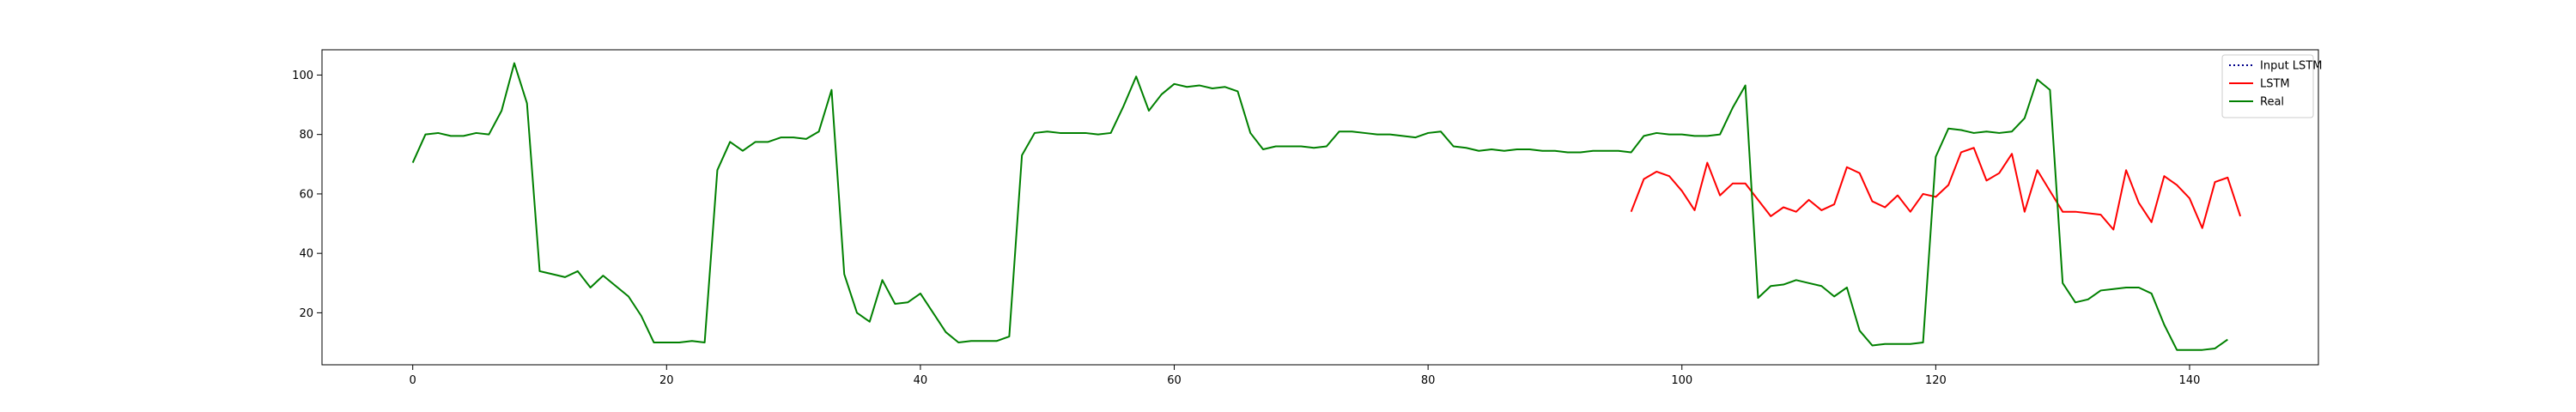 The image size is (2576, 412). I want to click on y-tick-label: 100, so click(302, 76).